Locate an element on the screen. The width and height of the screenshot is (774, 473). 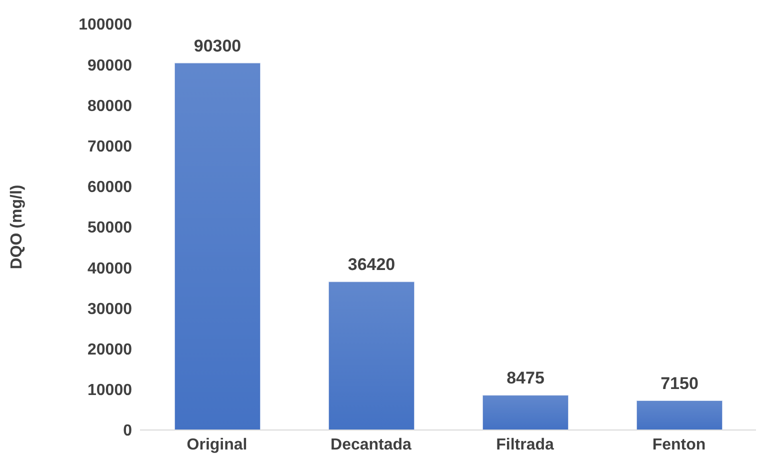
y-tick-label: 0 is located at coordinates (127, 431).